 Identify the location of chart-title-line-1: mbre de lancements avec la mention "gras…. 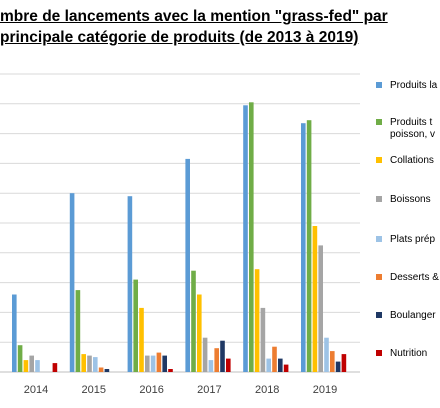
(194, 16).